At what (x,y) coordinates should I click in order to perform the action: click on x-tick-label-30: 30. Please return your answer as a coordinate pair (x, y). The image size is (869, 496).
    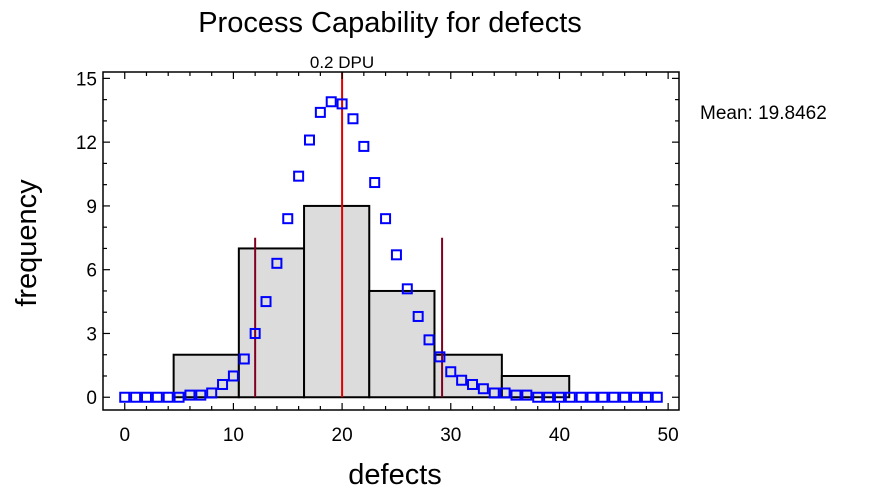
    Looking at the image, I should click on (450, 435).